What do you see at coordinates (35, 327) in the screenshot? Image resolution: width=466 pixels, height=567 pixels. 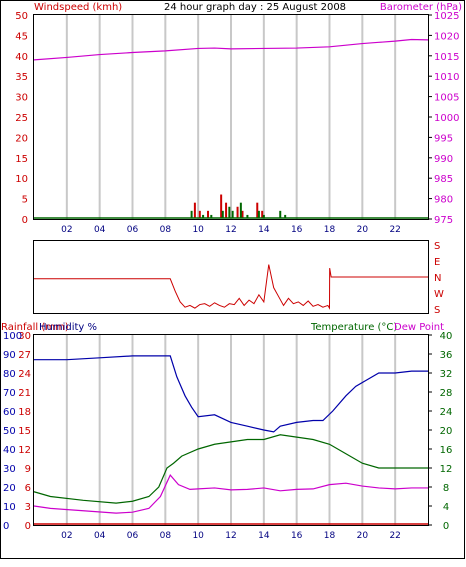 I see `rainfall-axis-label: Rainfall (mm)` at bounding box center [35, 327].